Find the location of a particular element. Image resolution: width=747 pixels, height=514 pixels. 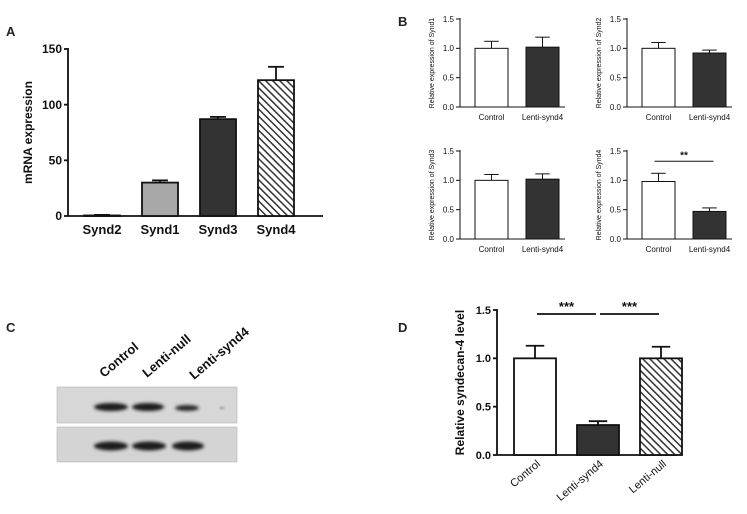

y-tick-label: 150 is located at coordinates (52, 49).